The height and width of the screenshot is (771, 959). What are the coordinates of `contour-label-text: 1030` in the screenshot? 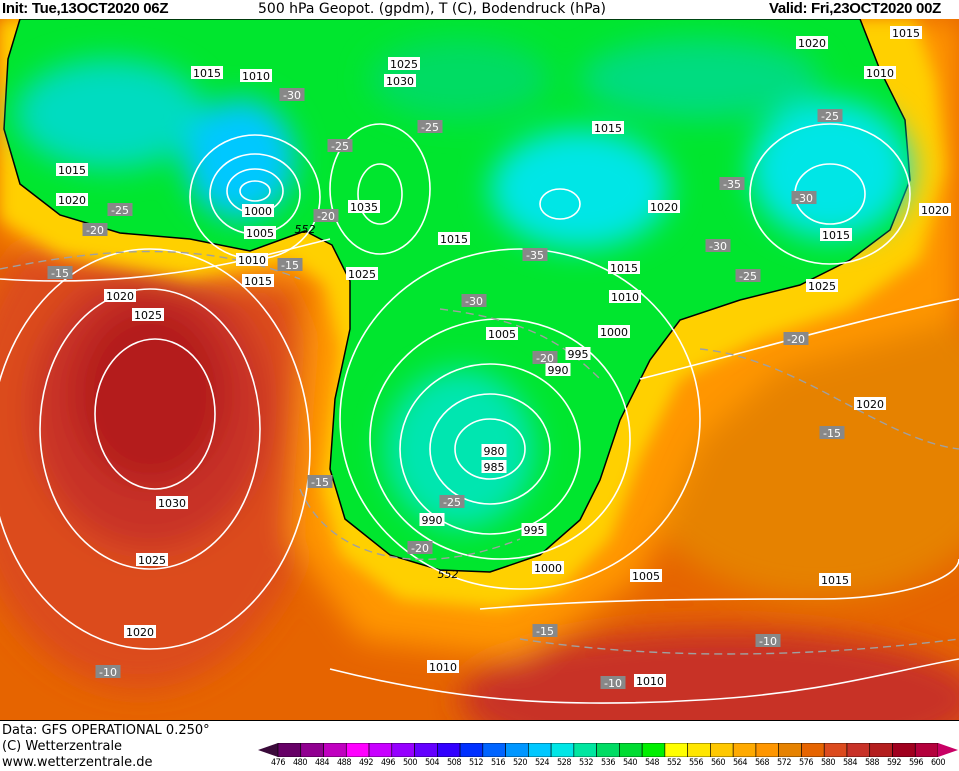 It's located at (172, 503).